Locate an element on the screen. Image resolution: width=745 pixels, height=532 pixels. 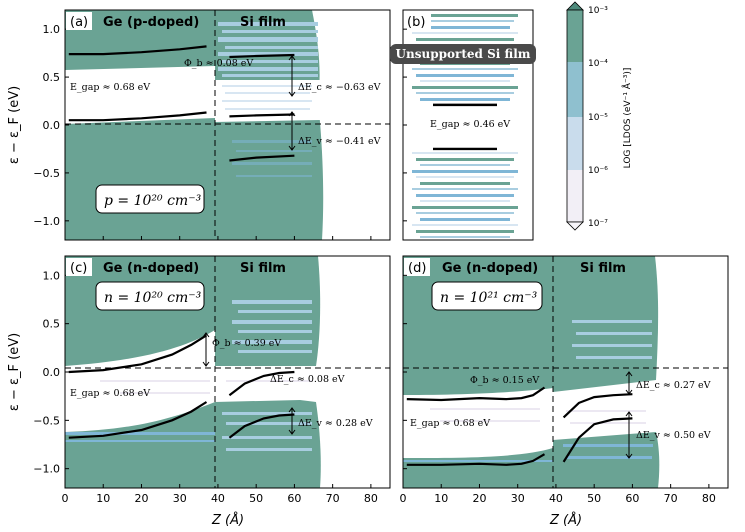
phi-b-annotation: Φ_b ≈ 0.15 eV is located at coordinates (504, 380).